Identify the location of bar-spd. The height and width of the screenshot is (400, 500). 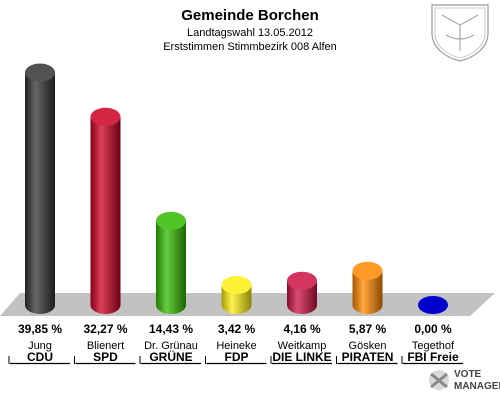
(105, 210).